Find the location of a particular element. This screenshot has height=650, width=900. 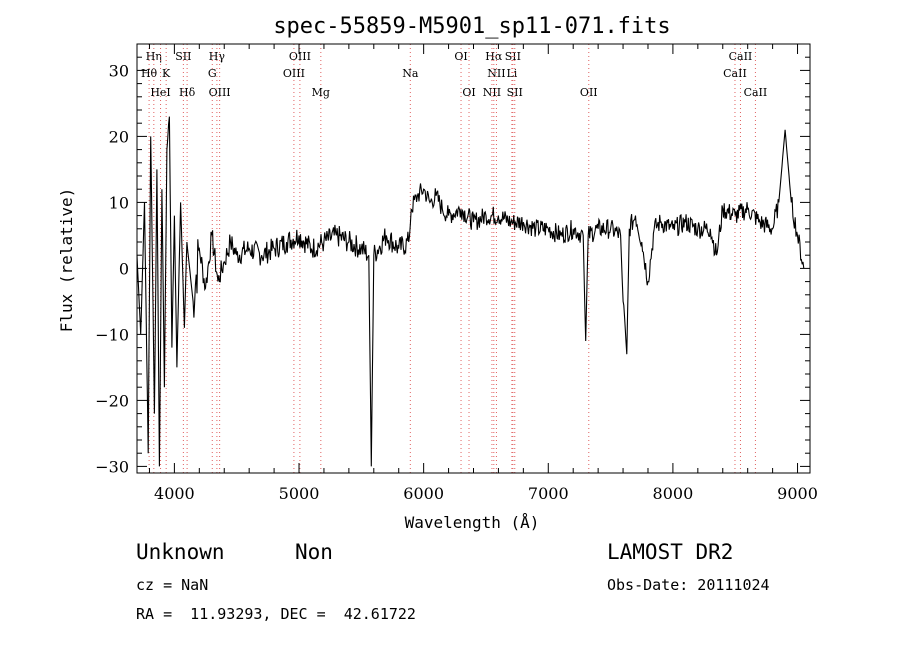

line-marker-label-18: Li is located at coordinates (511, 73).